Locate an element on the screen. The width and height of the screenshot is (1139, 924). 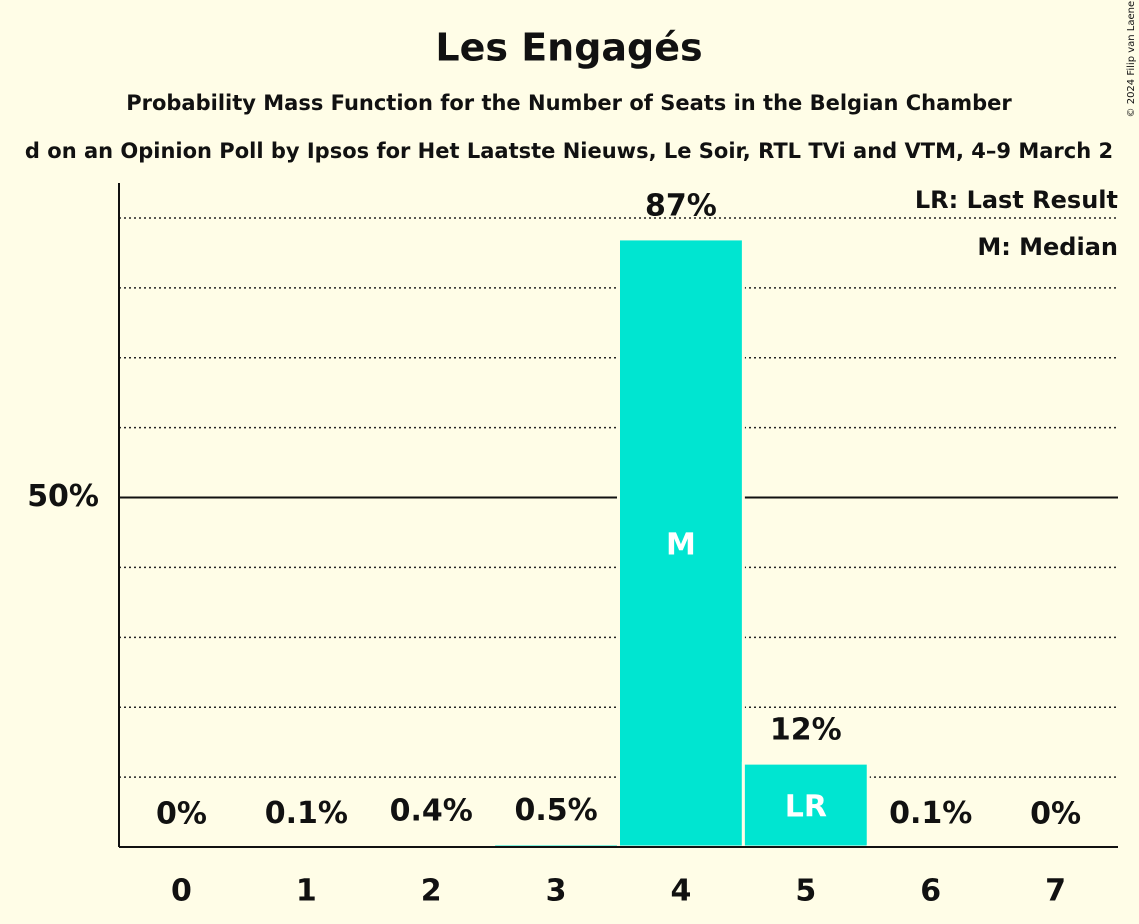
y-tick-label: 50% is located at coordinates (63, 496).